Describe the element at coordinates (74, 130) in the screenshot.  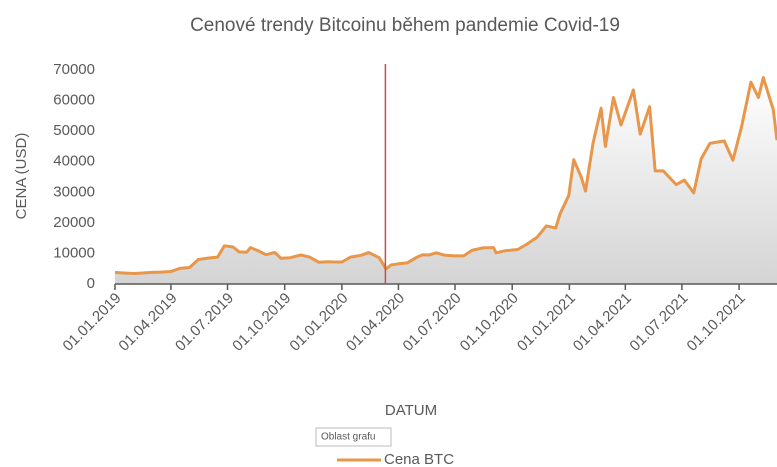
I see `y-tick-label: 50000` at that location.